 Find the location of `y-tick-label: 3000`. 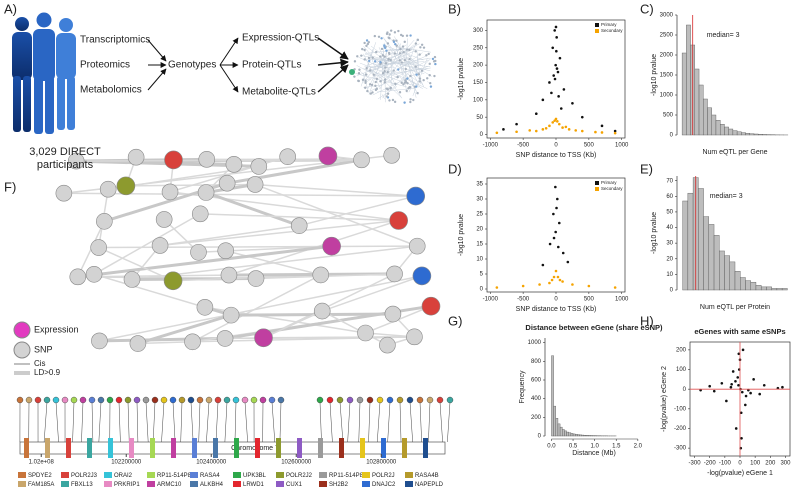

y-tick-label: 3000 is located at coordinates (667, 16).